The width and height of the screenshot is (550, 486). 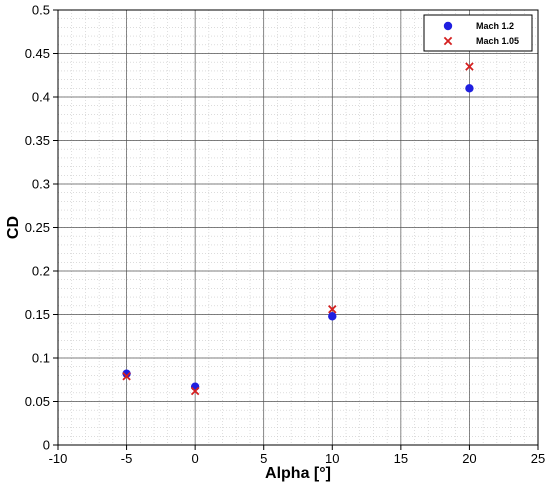 What do you see at coordinates (495, 26) in the screenshot?
I see `legend-label: Mach 1.2` at bounding box center [495, 26].